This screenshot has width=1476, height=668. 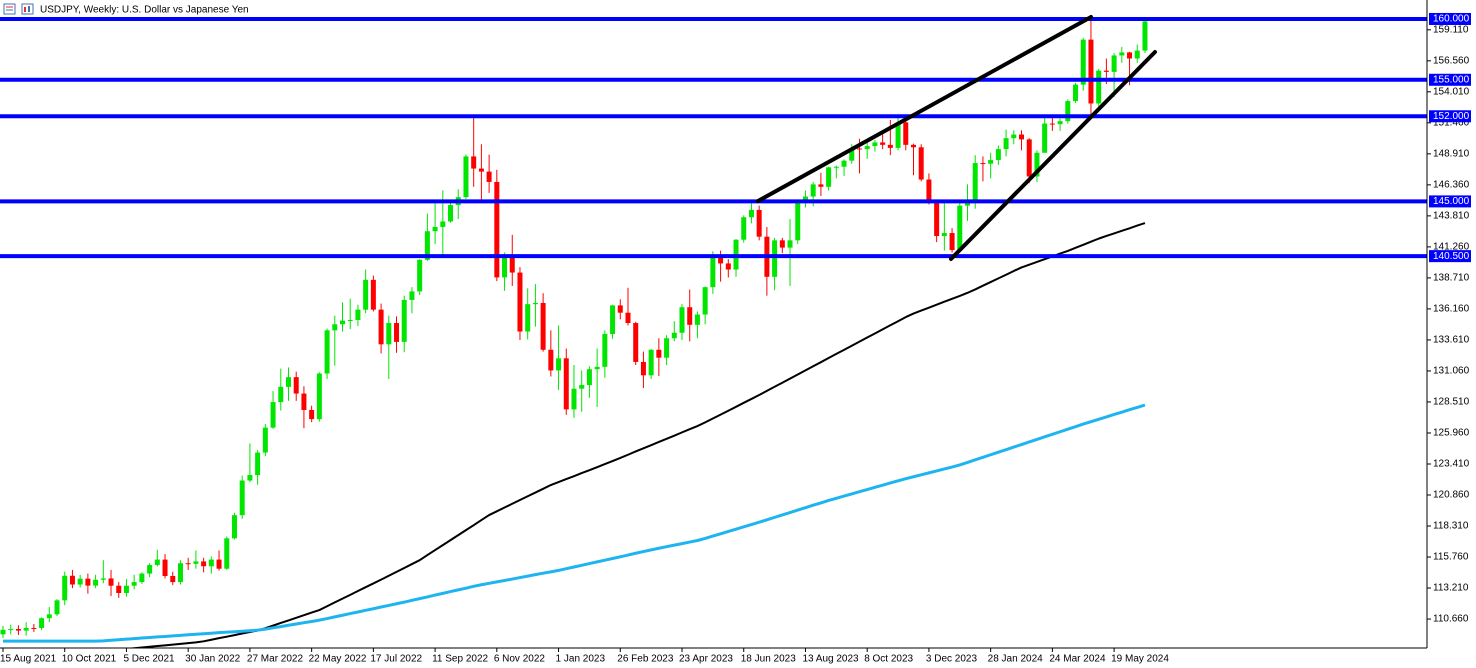 I want to click on y-tick-label: 125.960, so click(x=1451, y=433).